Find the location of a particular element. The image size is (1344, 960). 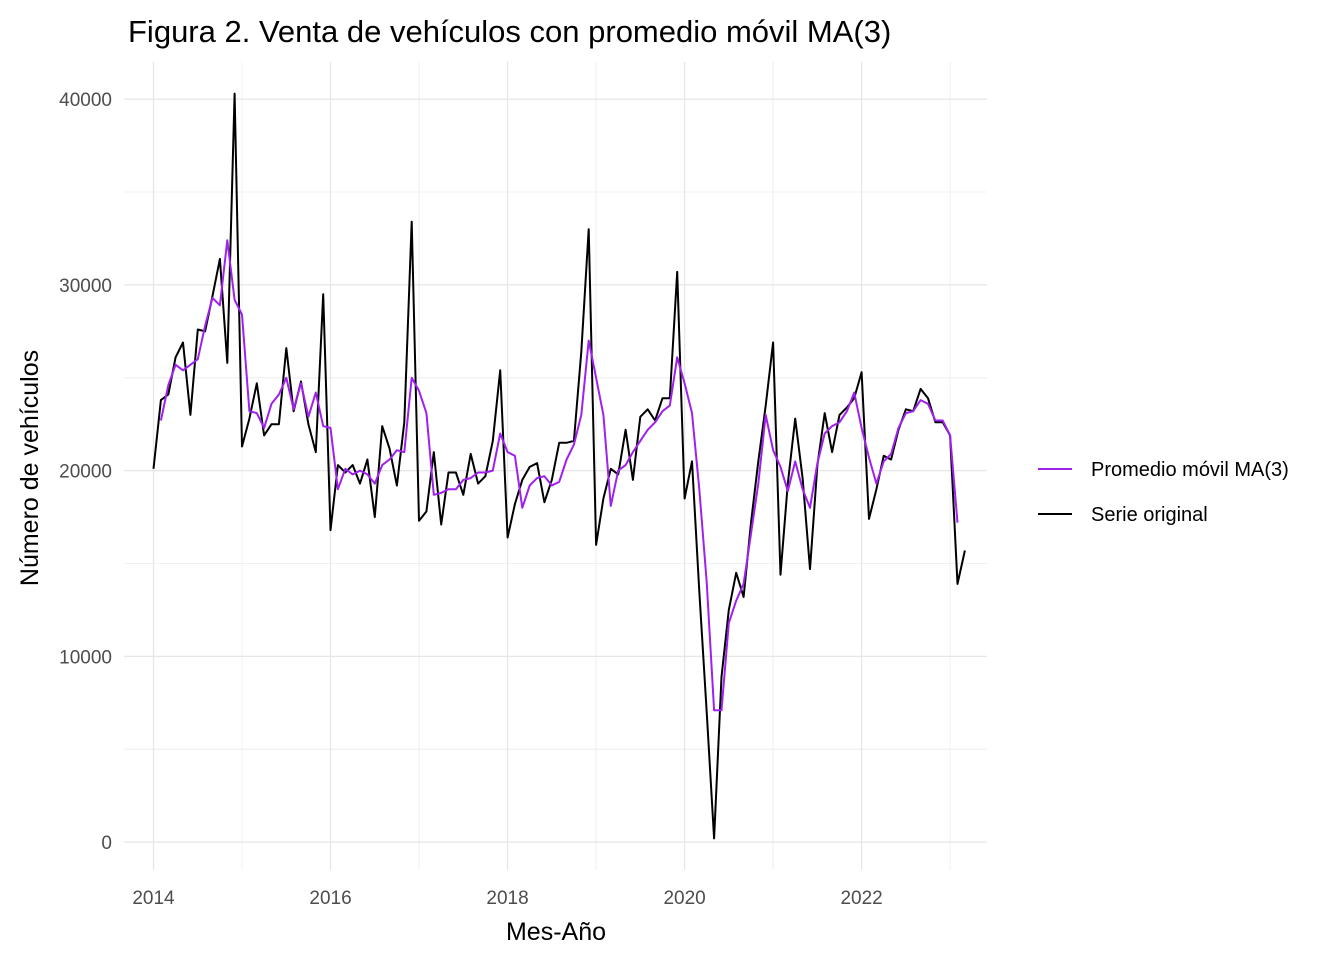

x-axis-title: Mes-Año is located at coordinates (556, 932).